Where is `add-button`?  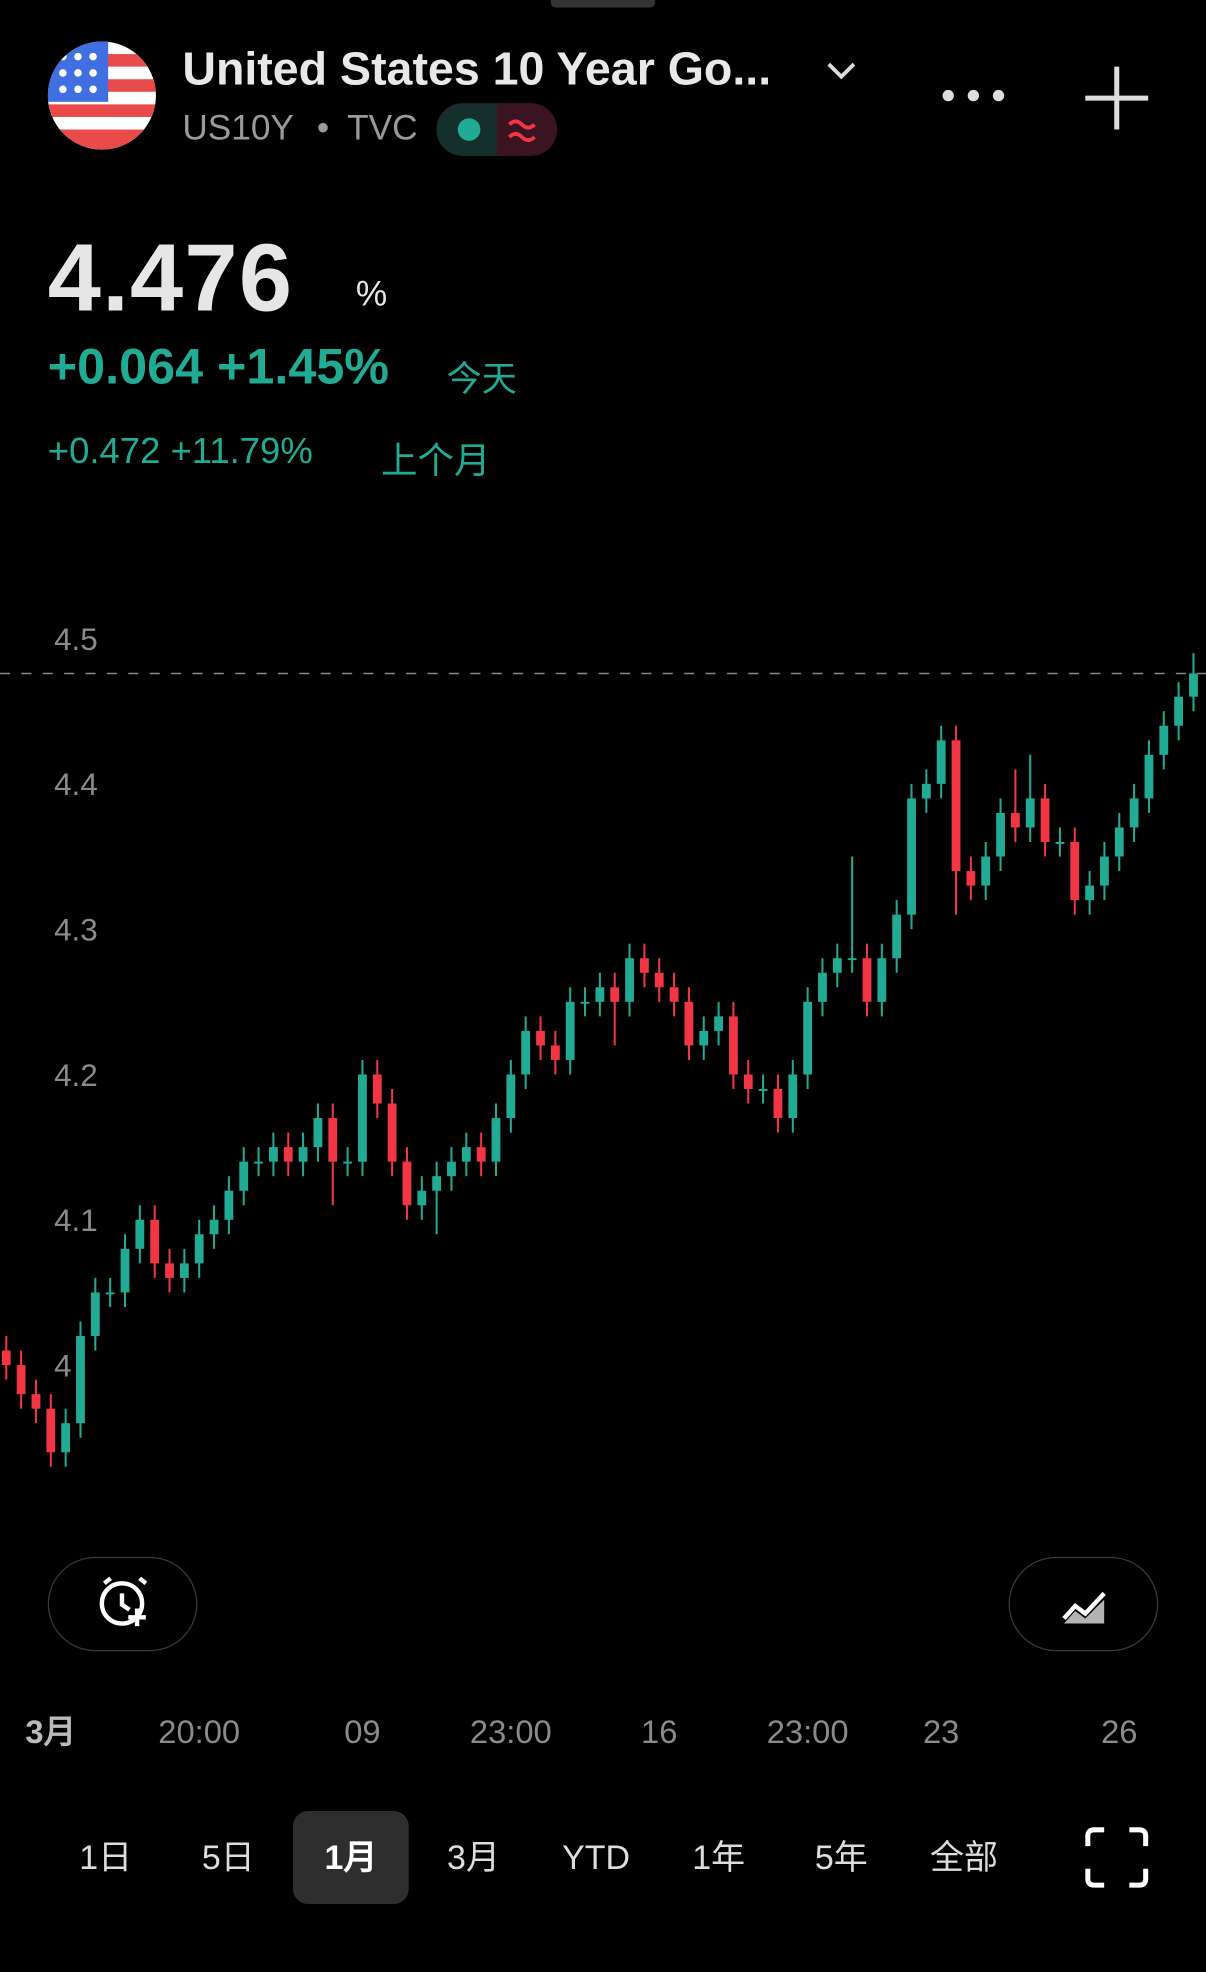 add-button is located at coordinates (1117, 98).